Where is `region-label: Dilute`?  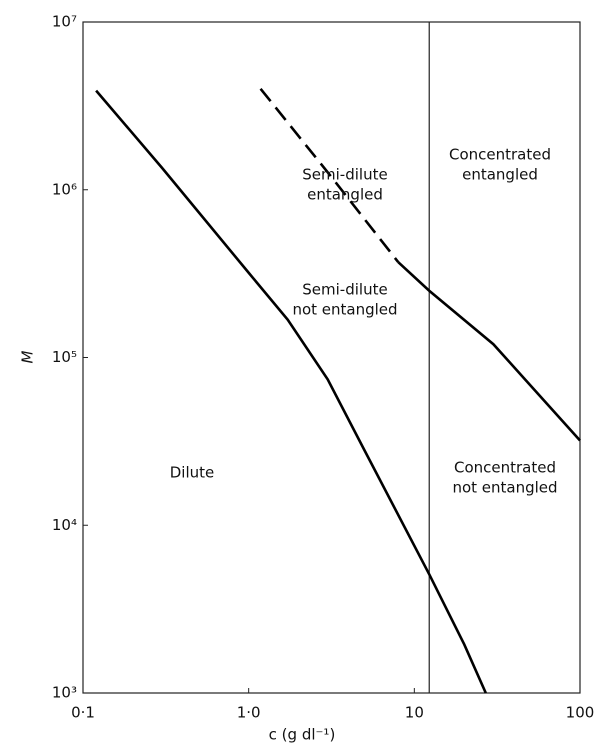
region-label: Dilute is located at coordinates (192, 473).